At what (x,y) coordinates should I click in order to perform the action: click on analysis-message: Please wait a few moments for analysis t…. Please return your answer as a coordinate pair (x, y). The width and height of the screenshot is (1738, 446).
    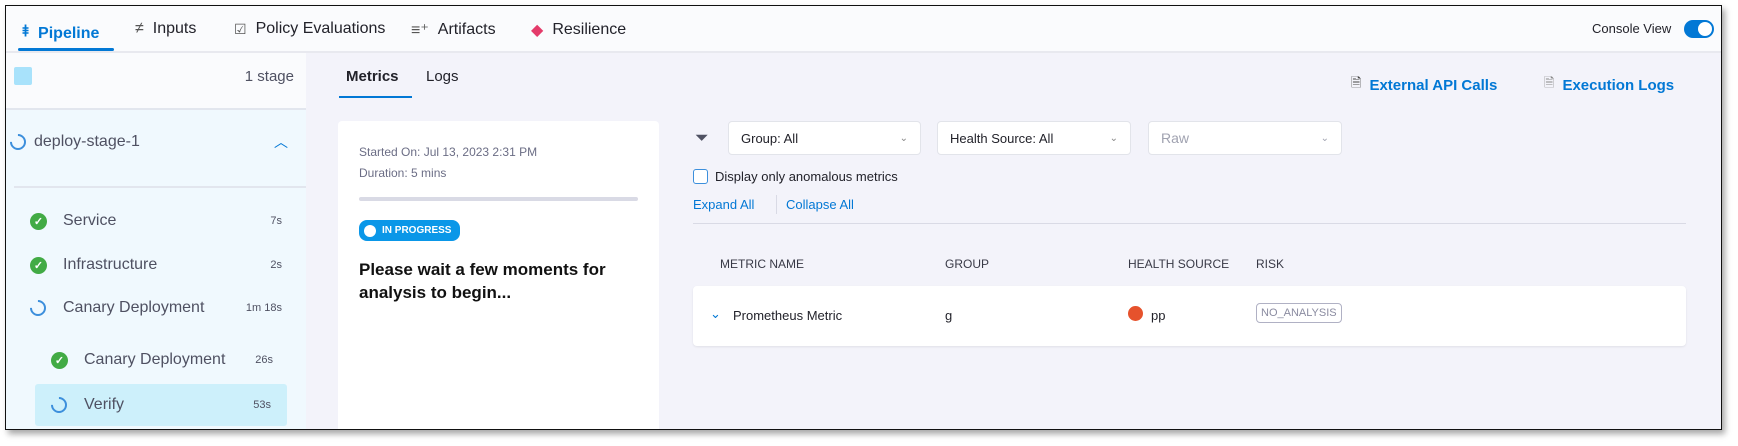
    Looking at the image, I should click on (482, 281).